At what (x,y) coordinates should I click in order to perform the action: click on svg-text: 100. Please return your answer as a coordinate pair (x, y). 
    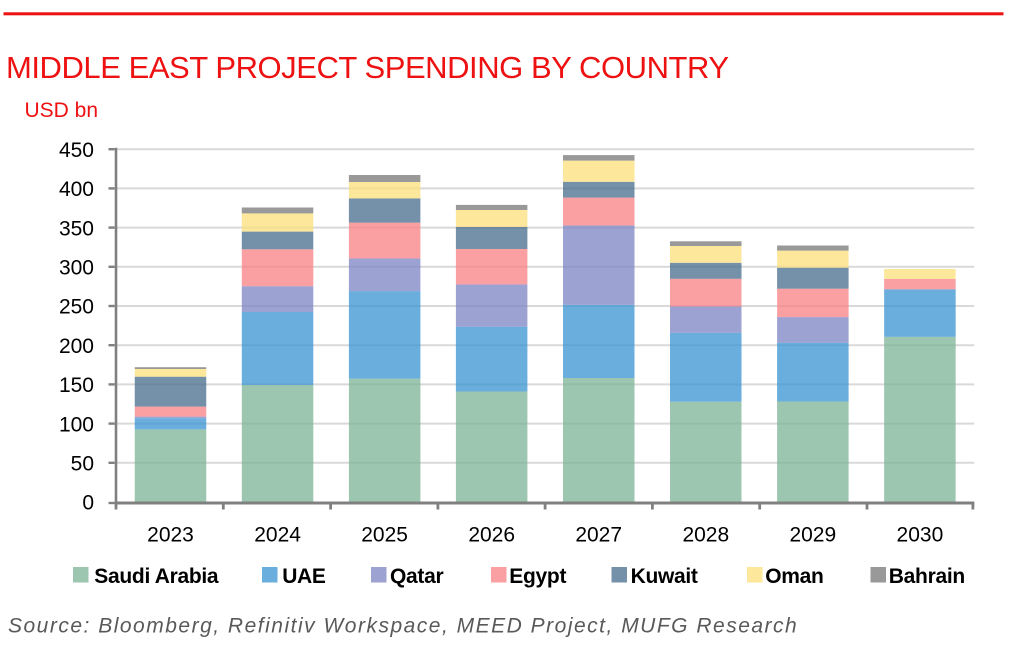
    Looking at the image, I should click on (76, 424).